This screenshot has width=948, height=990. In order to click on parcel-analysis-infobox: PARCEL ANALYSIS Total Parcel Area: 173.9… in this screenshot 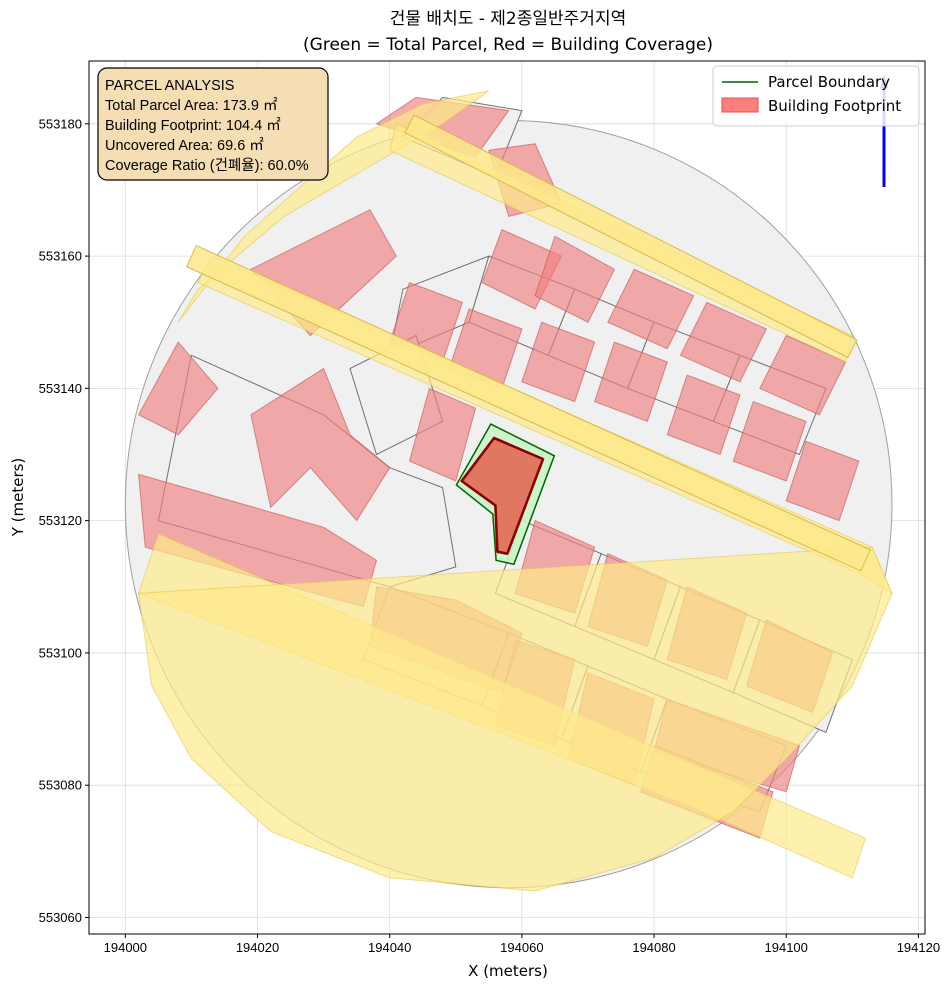, I will do `click(213, 124)`.